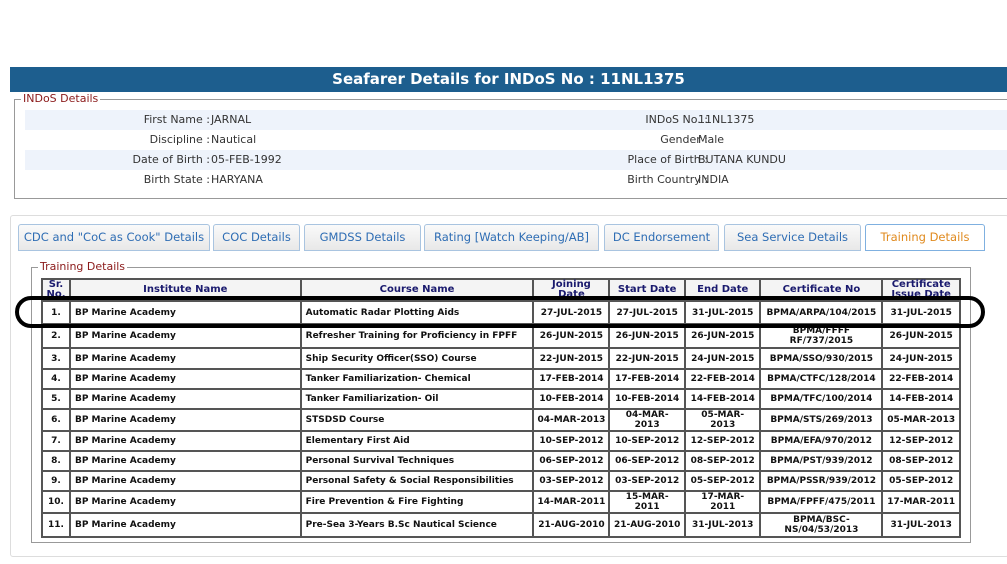 This screenshot has height=564, width=1007. What do you see at coordinates (821, 336) in the screenshot?
I see `table-cell: BPMA/FFFF RF/737/2015` at bounding box center [821, 336].